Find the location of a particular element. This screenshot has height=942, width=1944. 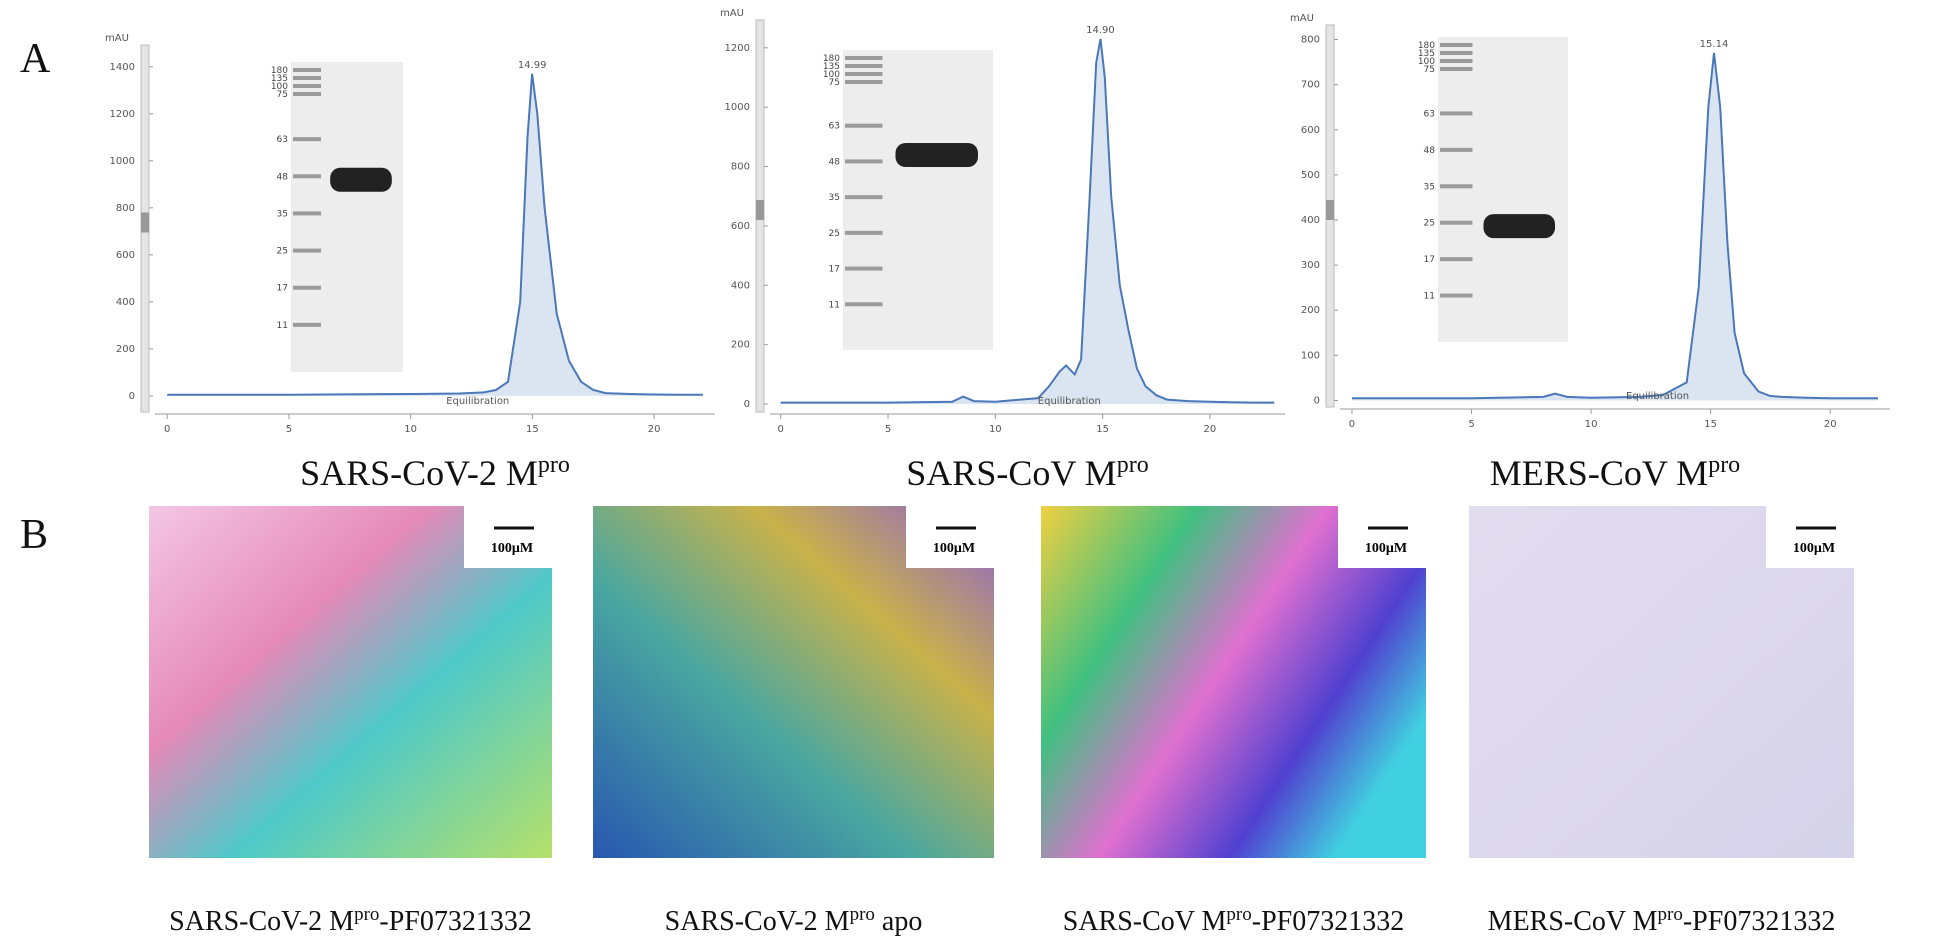

peak-label: 15.14 is located at coordinates (1714, 44).